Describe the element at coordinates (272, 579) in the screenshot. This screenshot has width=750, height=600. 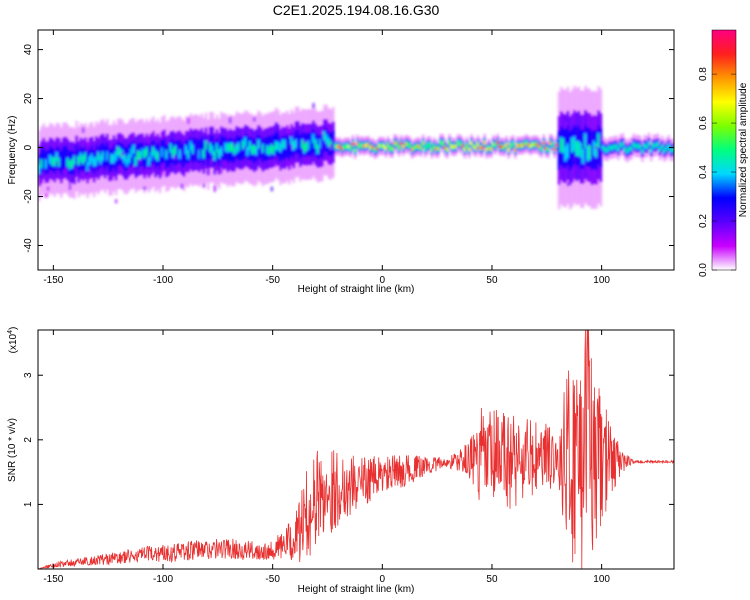
I see `x-tick-label: -50` at that location.